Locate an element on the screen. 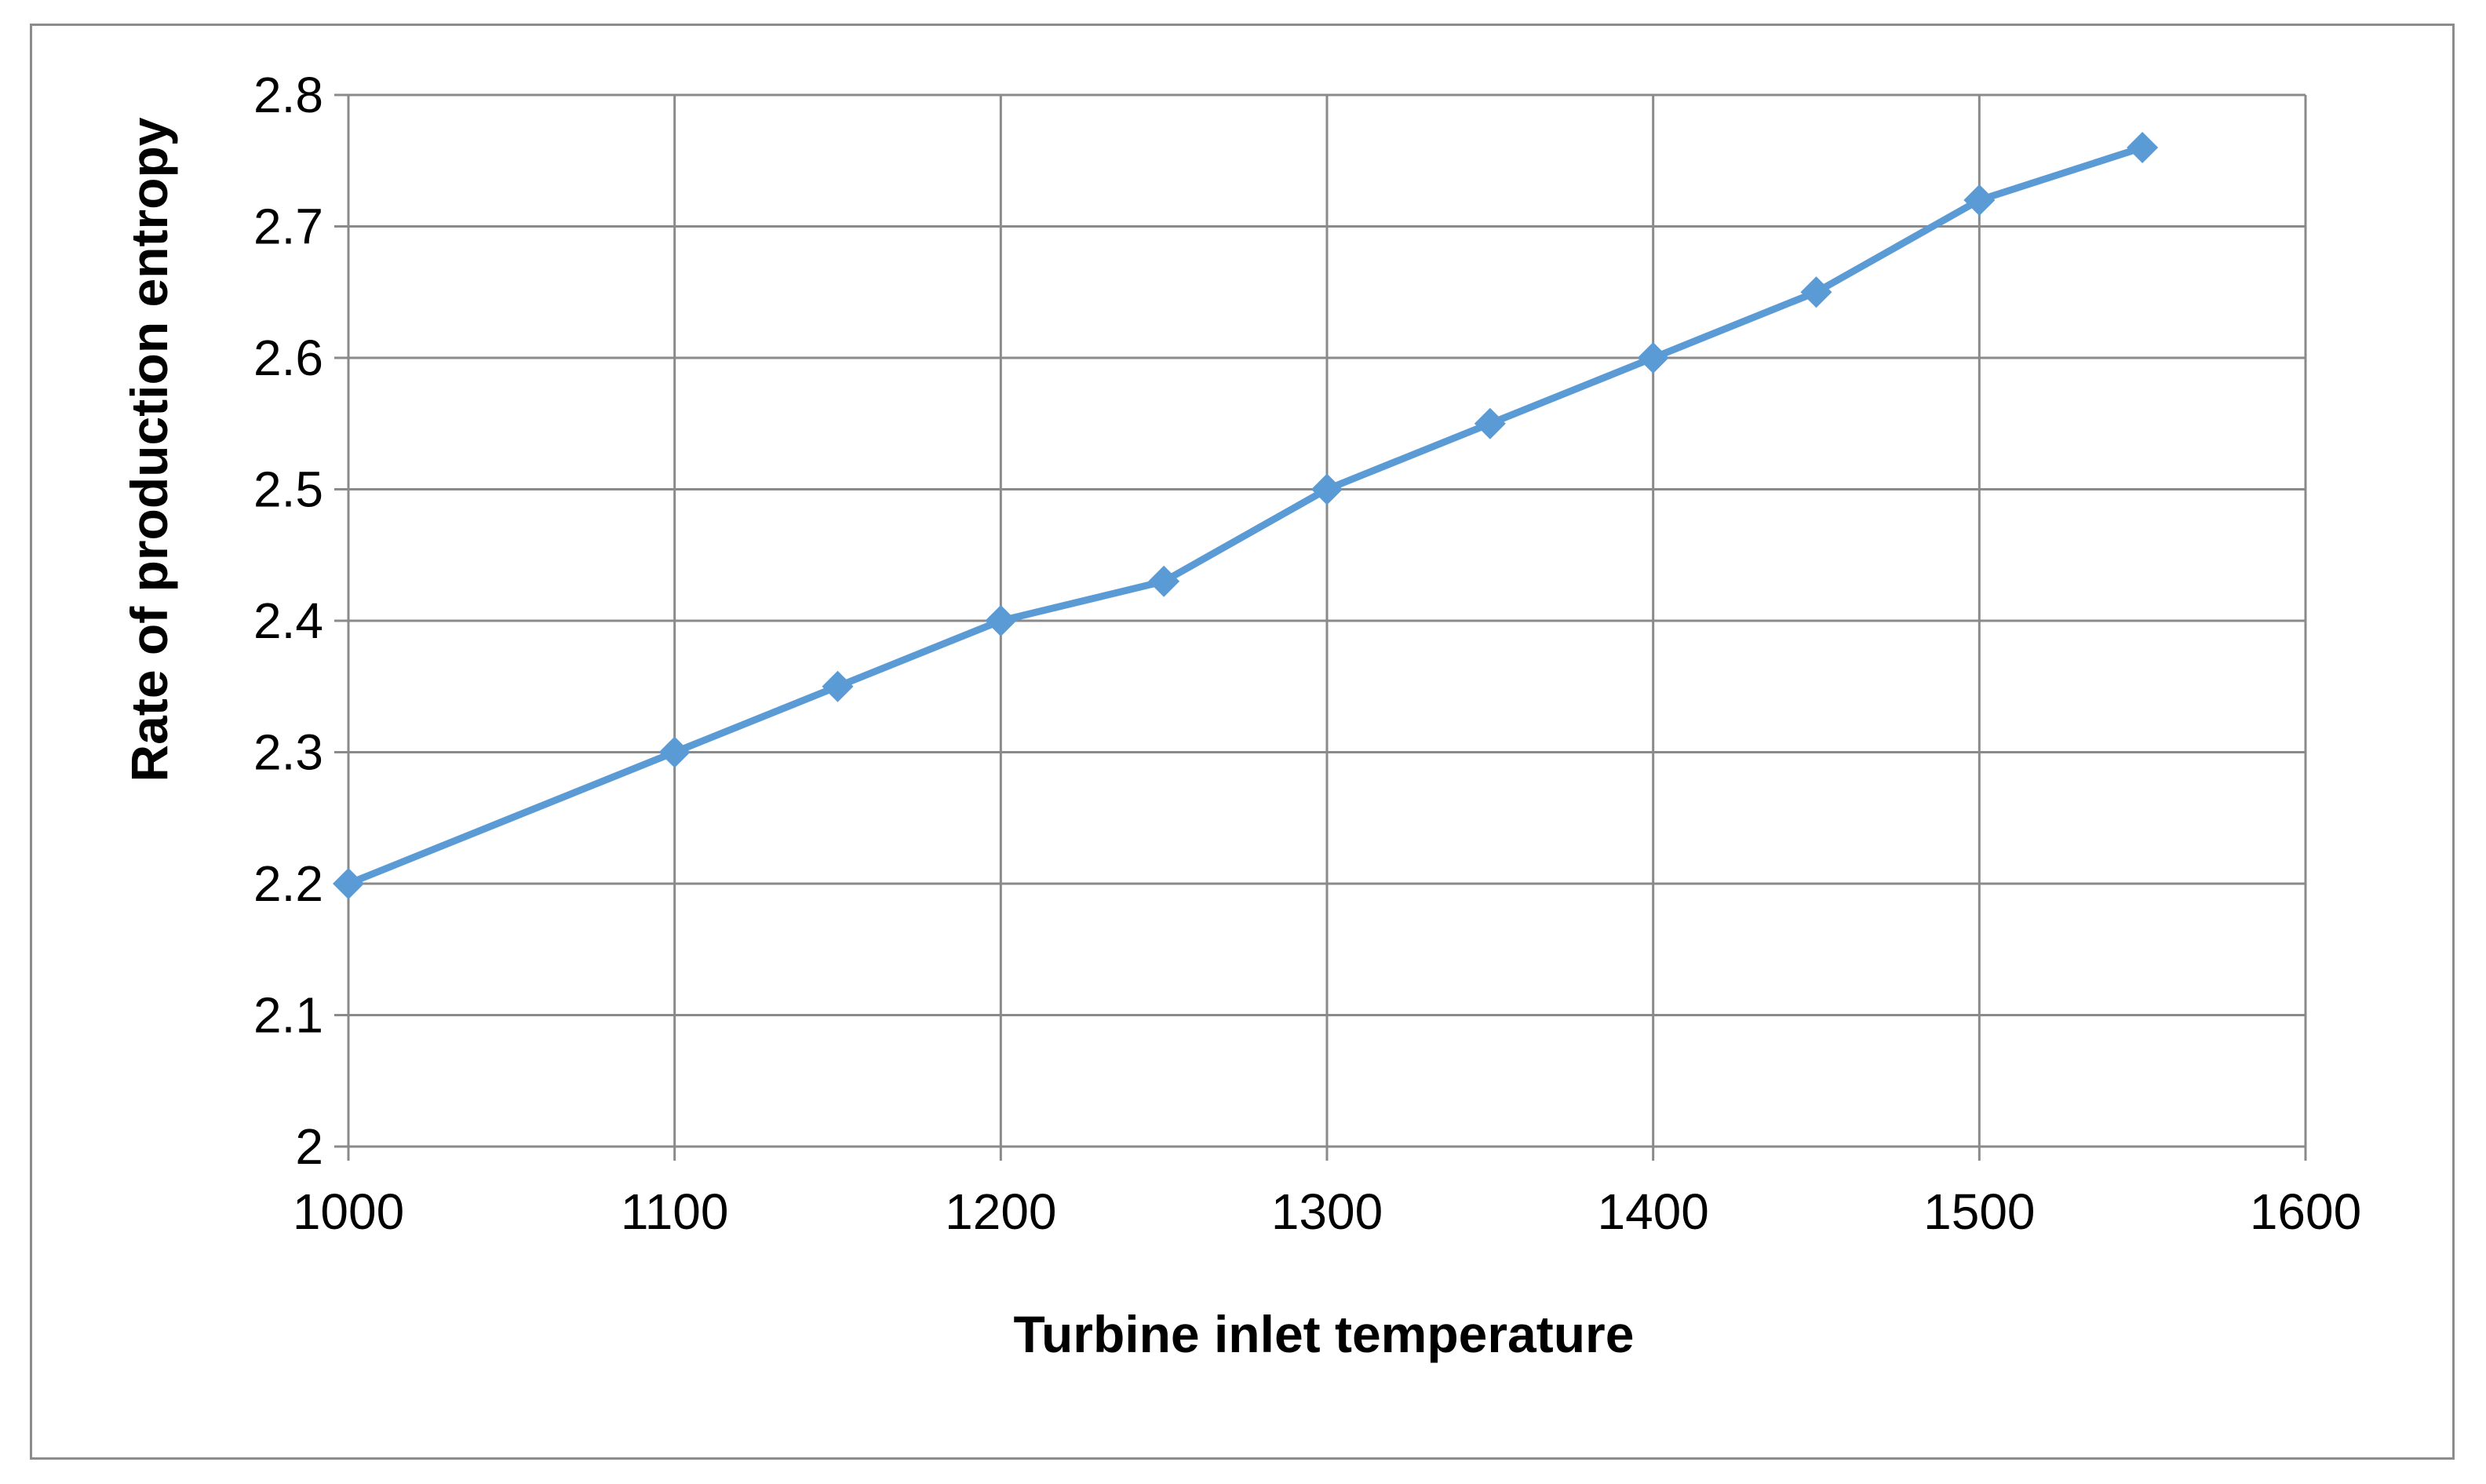  x-tick-label: 1200 is located at coordinates (1000, 1211).